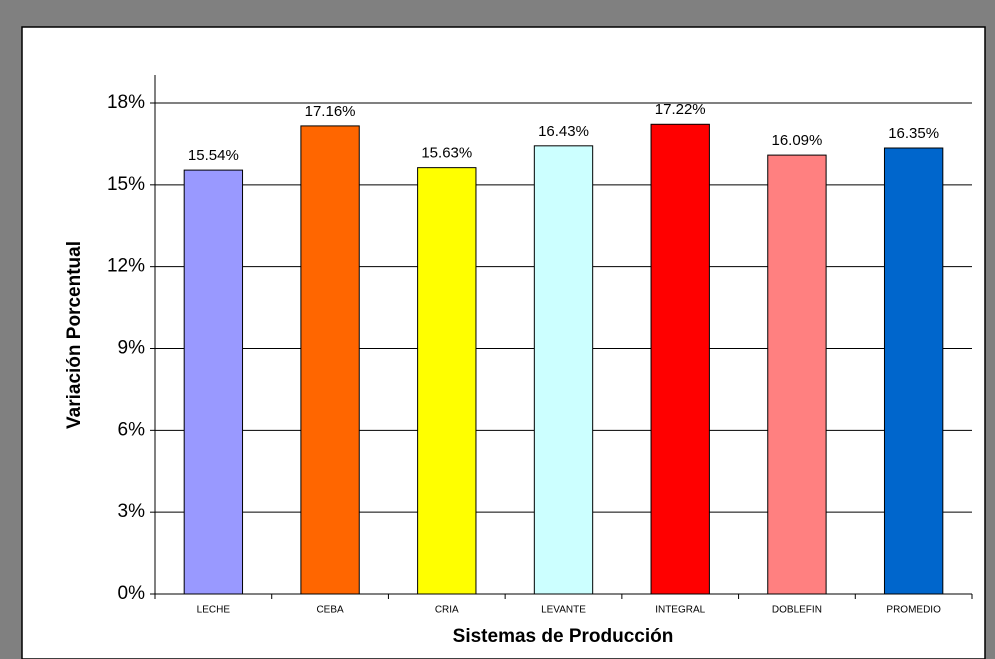 The image size is (995, 659). What do you see at coordinates (563, 610) in the screenshot?
I see `x-tick-label: LEVANTE` at bounding box center [563, 610].